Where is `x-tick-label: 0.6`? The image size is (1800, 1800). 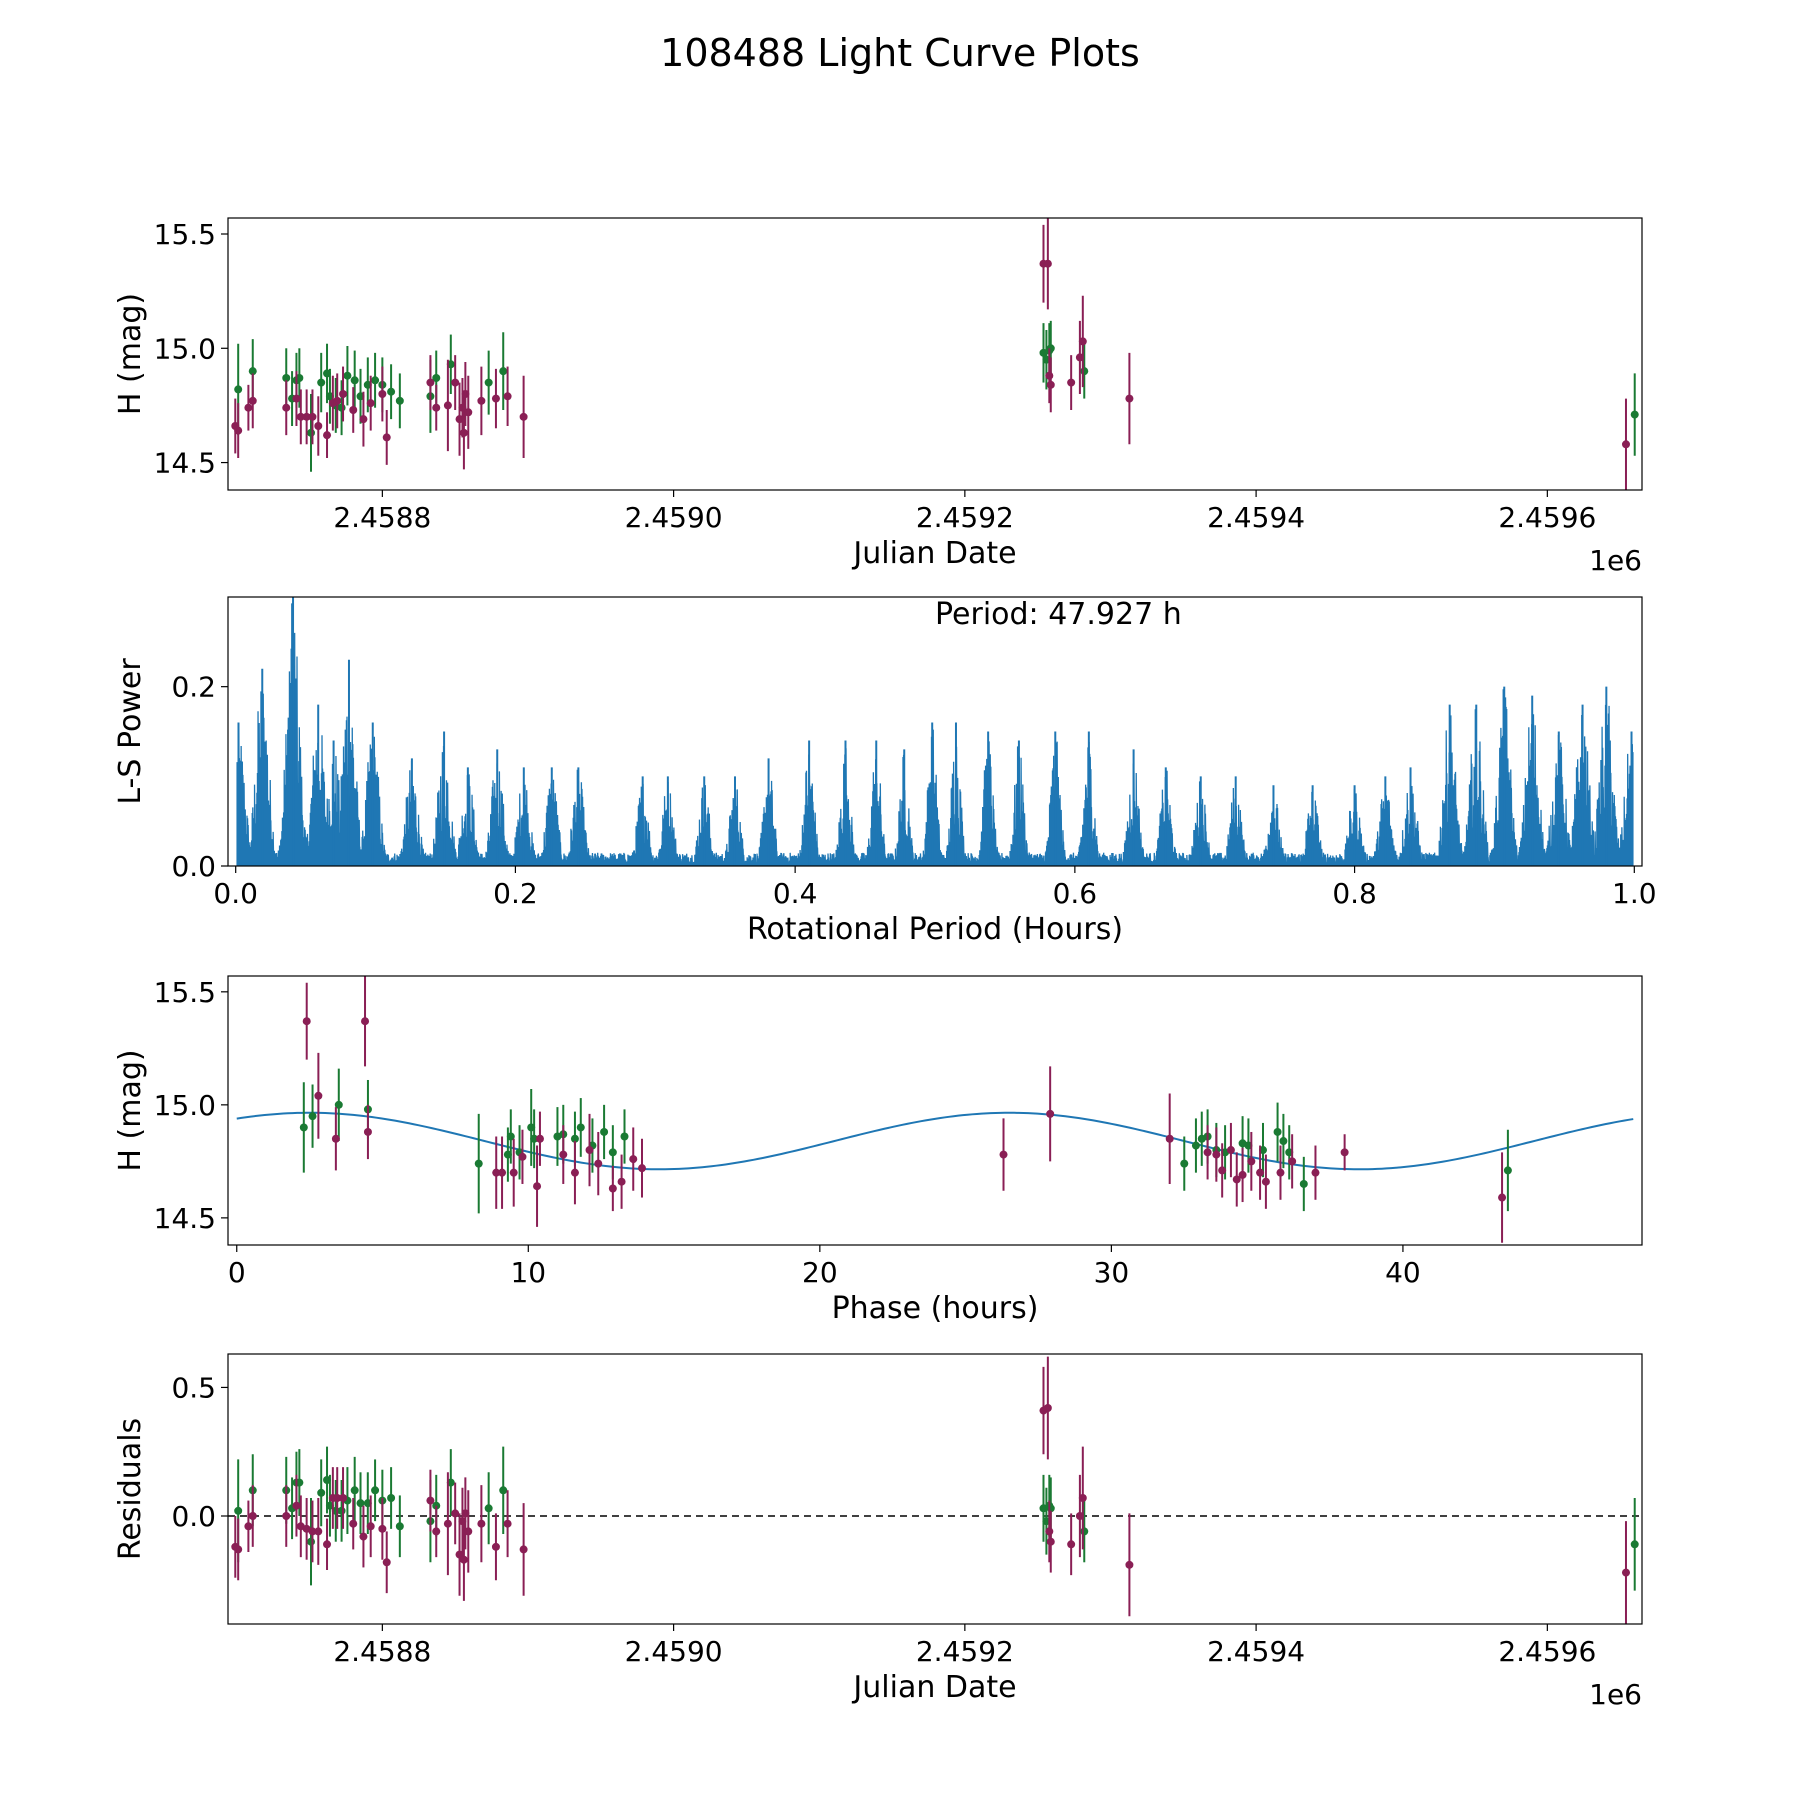
x-tick-label: 0.6 is located at coordinates (1075, 893).